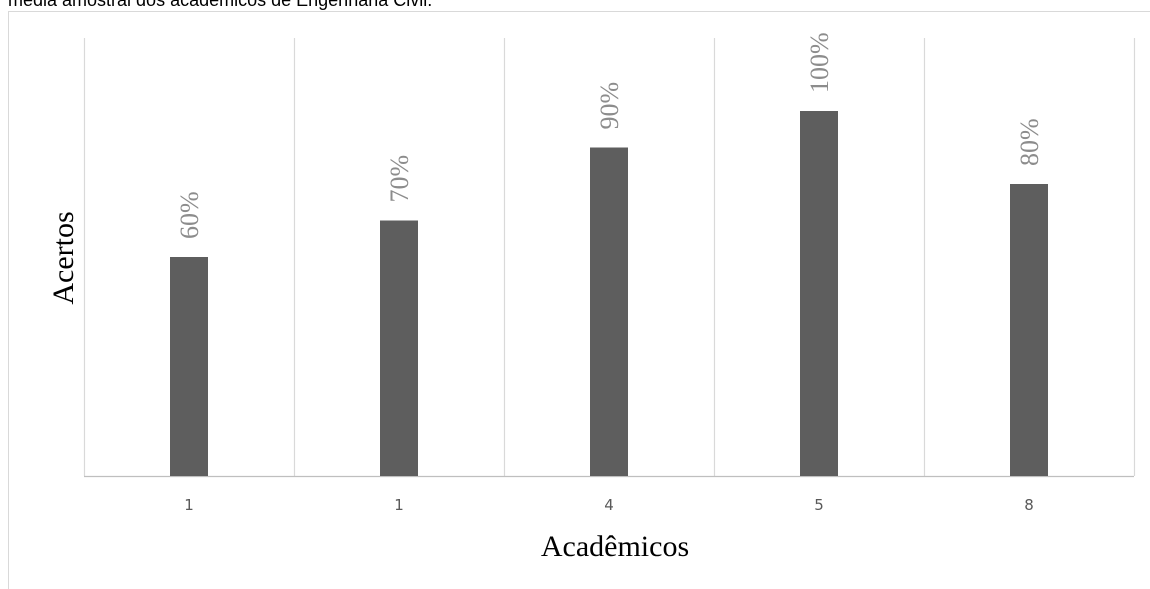 This screenshot has width=1150, height=589. What do you see at coordinates (819, 505) in the screenshot?
I see `x-tick-label: 5` at bounding box center [819, 505].